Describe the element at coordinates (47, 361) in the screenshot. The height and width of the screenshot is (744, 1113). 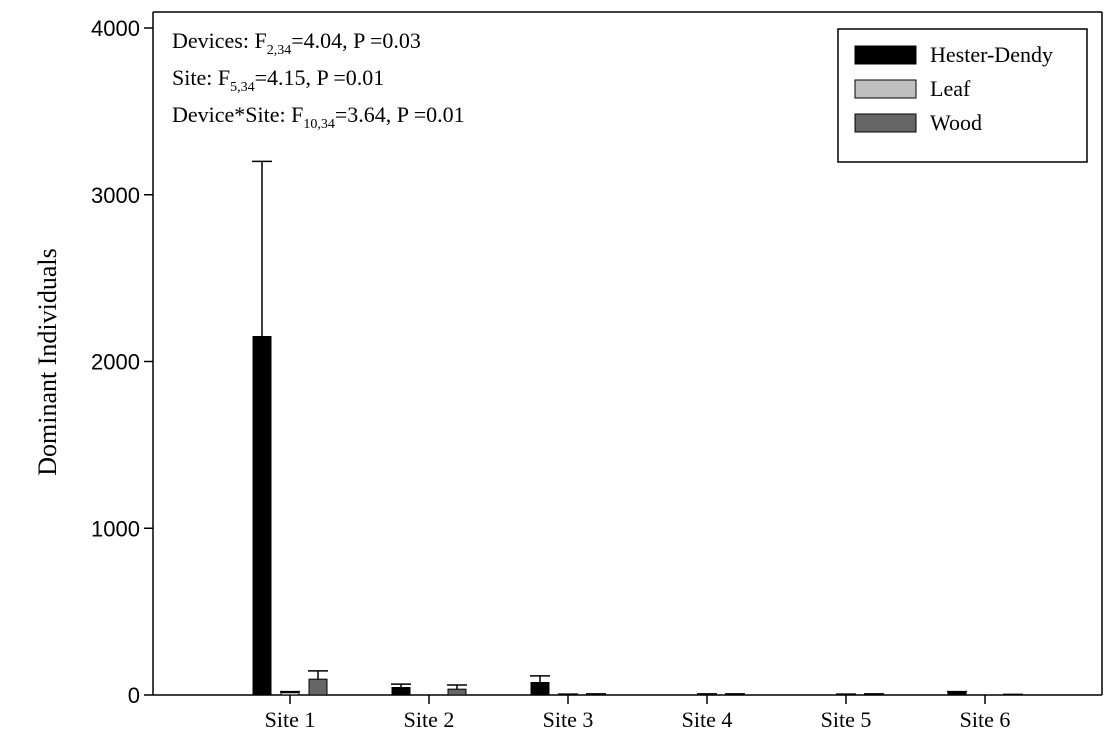
I see `y-axis-label: Dominant Individuals` at that location.